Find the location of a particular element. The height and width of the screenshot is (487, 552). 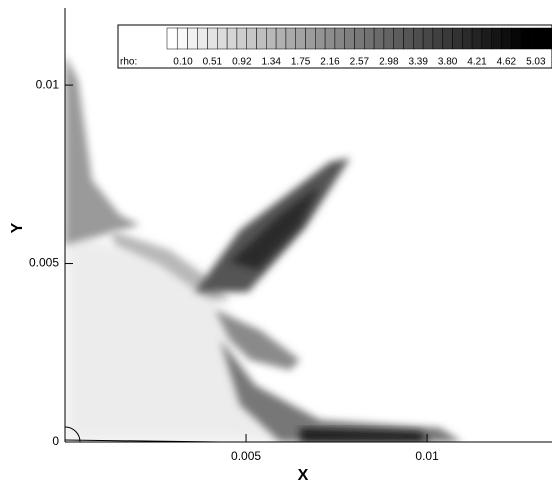

colorbar-tick-label: 5.03 is located at coordinates (536, 62).